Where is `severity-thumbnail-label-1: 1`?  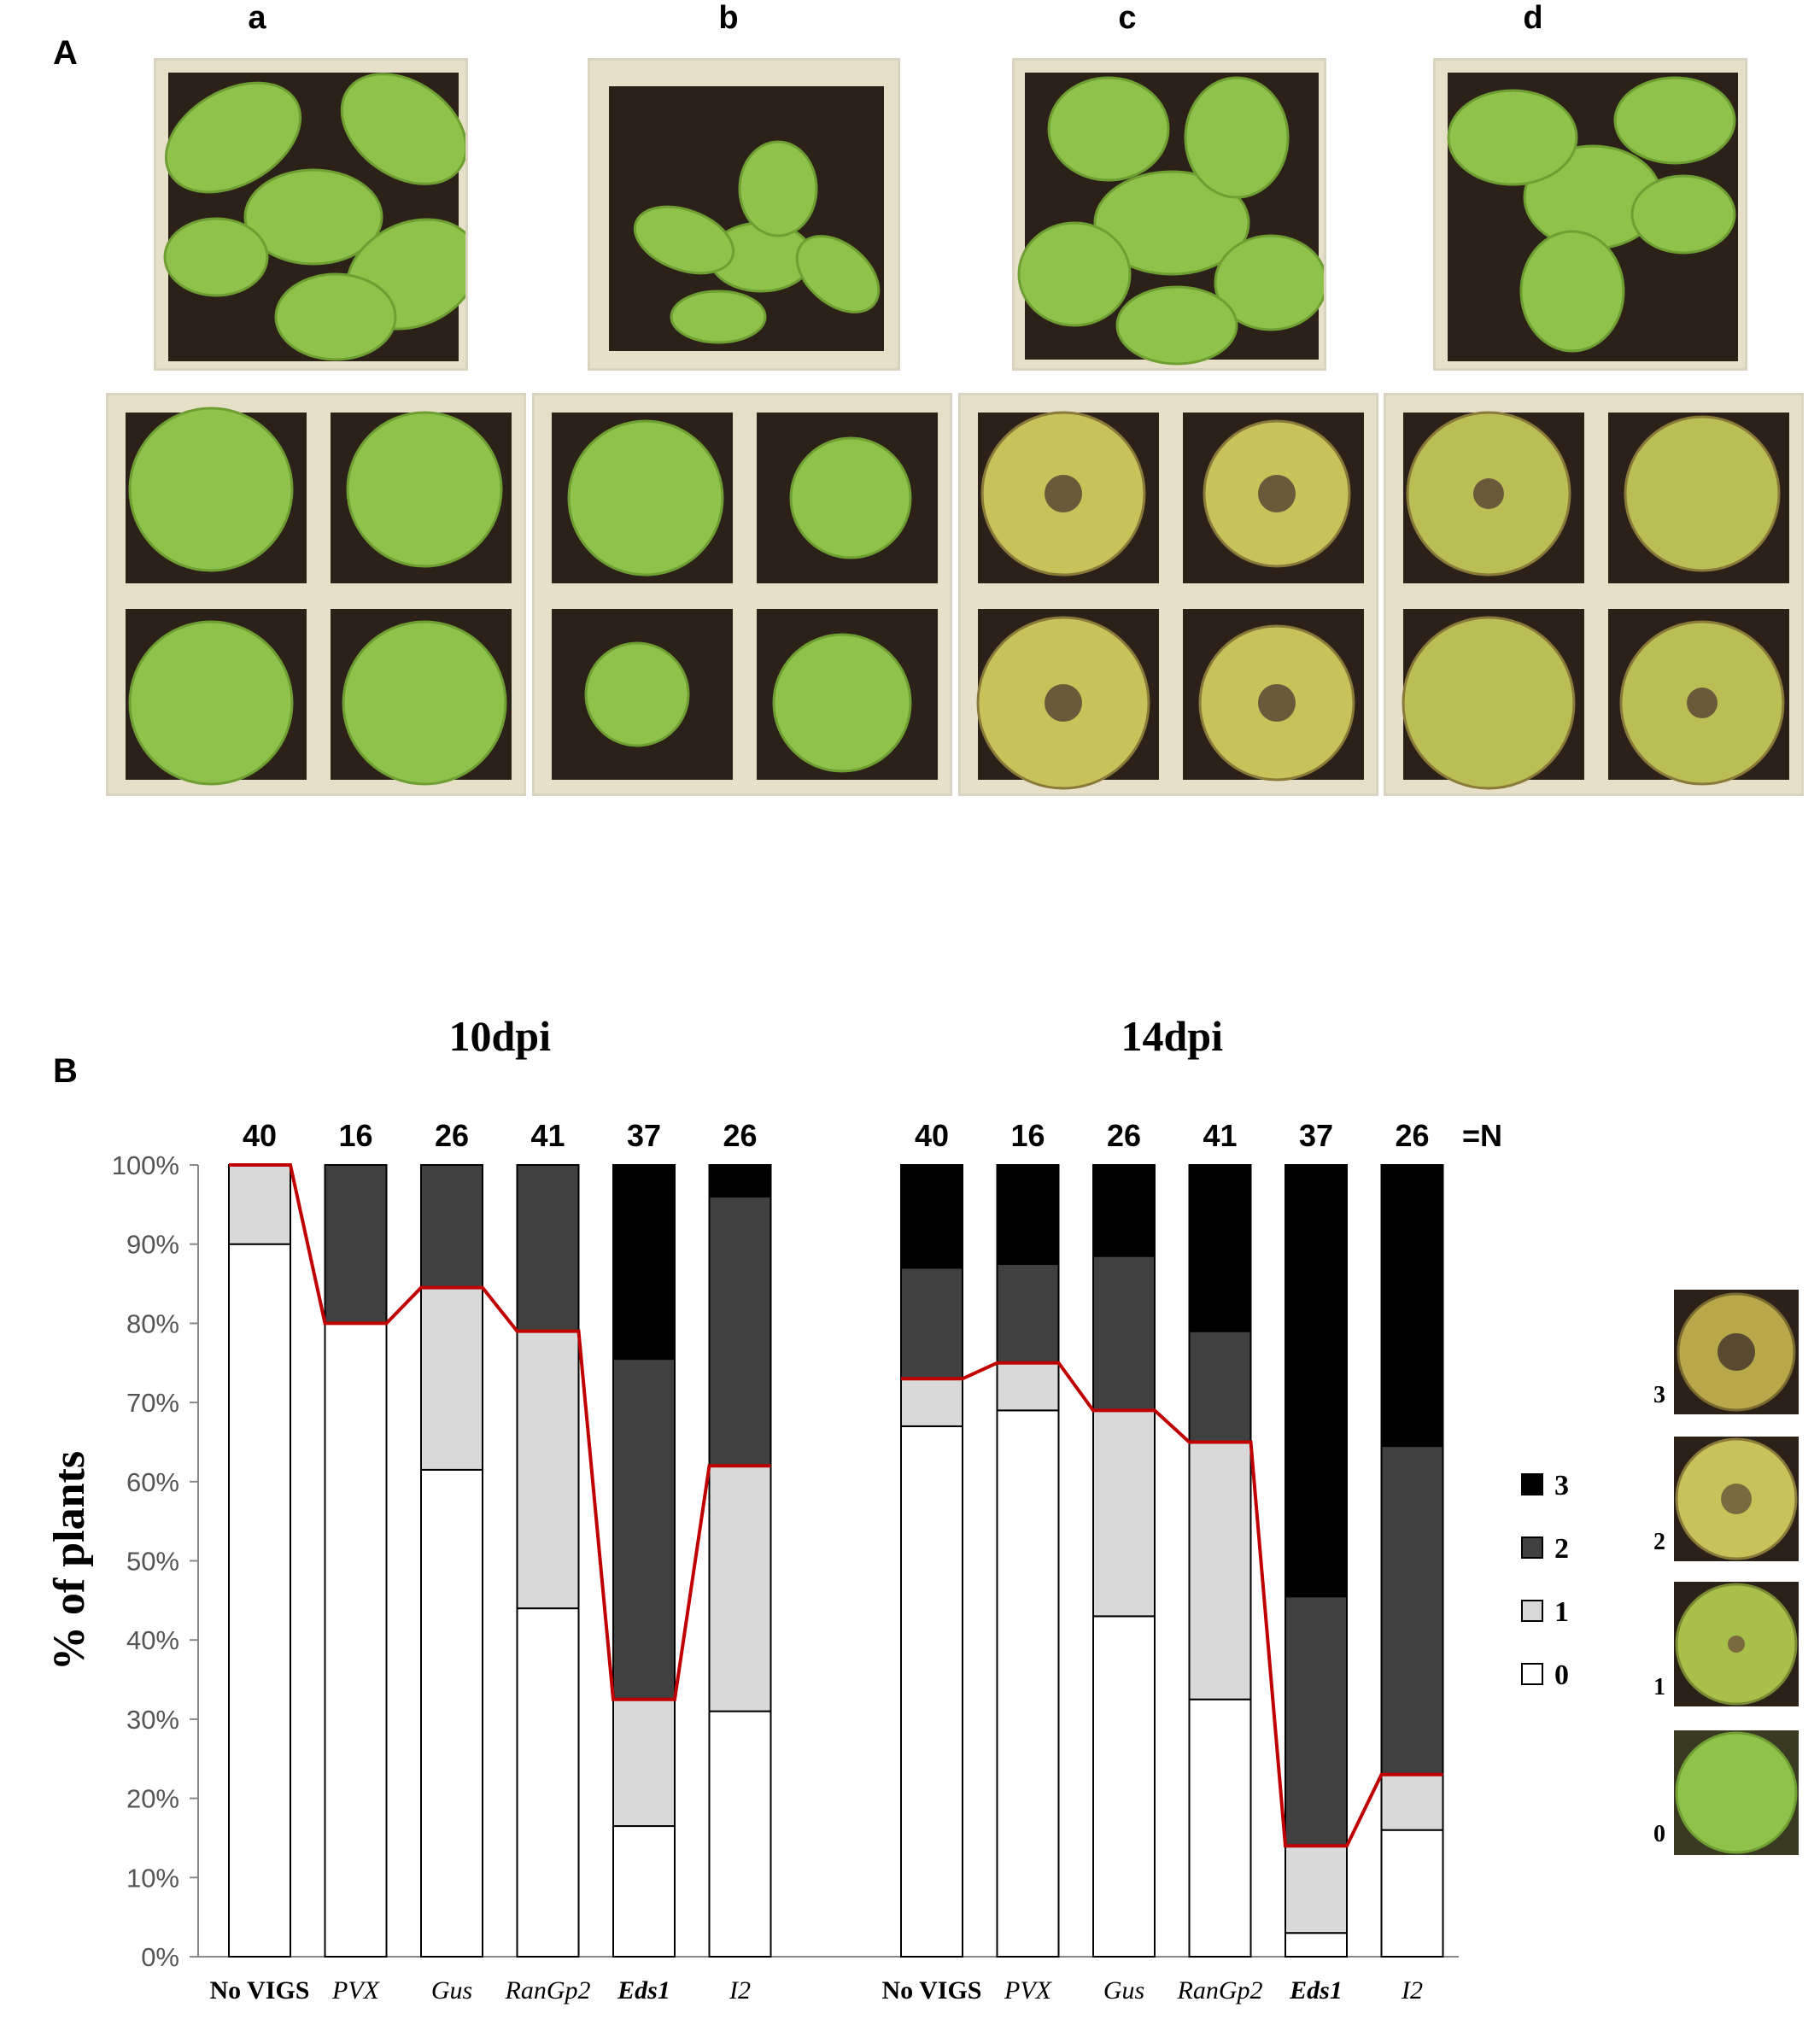
severity-thumbnail-label-1: 1 is located at coordinates (1659, 1687).